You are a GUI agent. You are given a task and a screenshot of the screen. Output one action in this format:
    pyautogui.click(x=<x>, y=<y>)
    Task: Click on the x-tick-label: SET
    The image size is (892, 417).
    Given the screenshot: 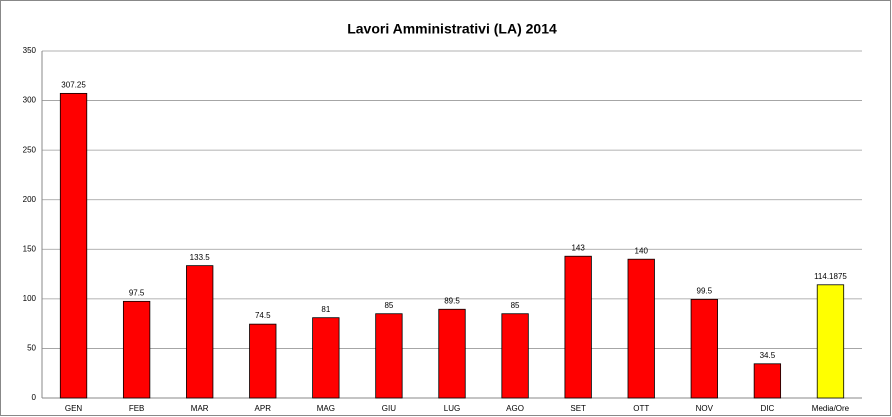 What is the action you would take?
    pyautogui.click(x=578, y=408)
    